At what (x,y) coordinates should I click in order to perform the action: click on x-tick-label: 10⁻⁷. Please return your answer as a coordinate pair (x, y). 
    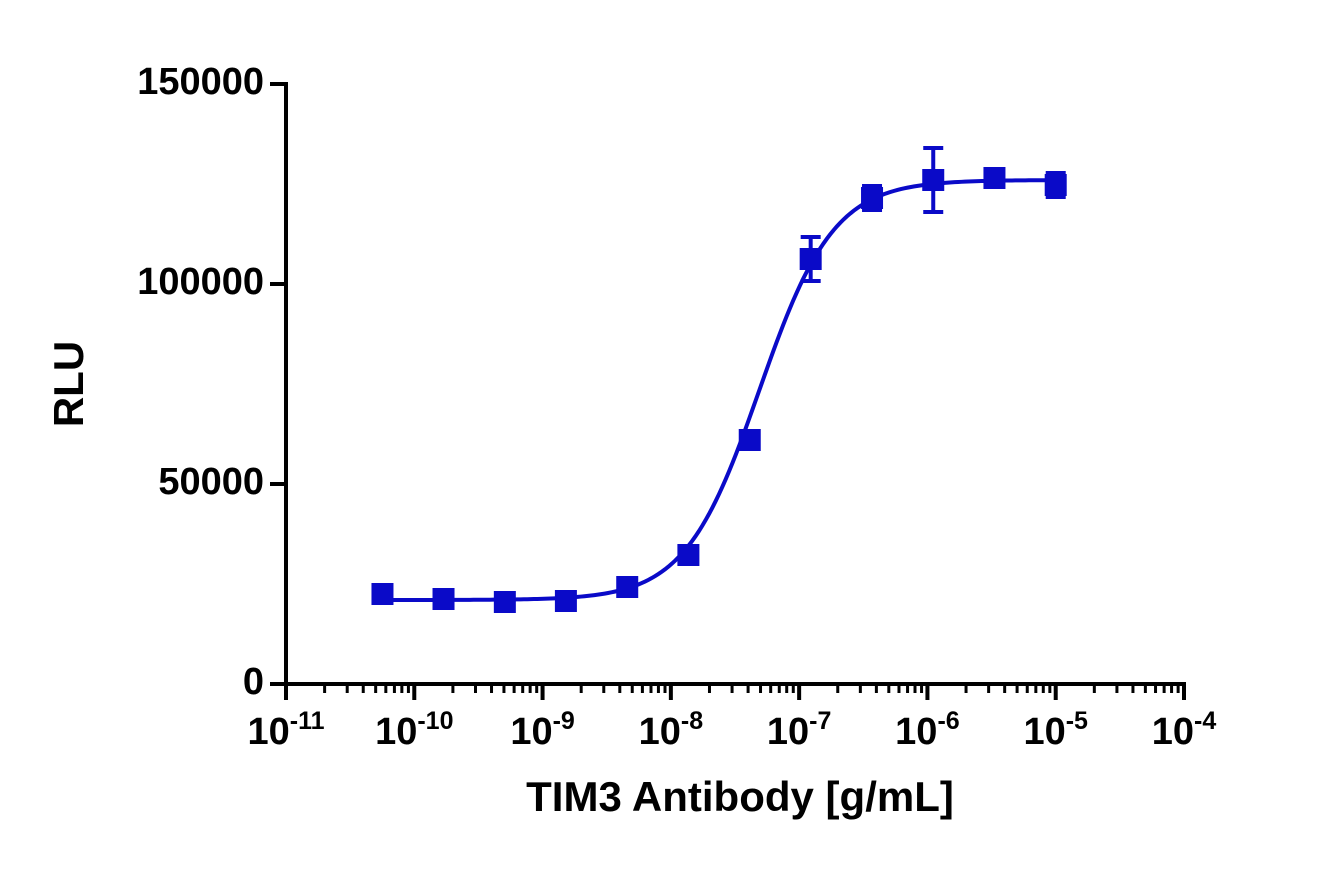
    Looking at the image, I should click on (799, 730).